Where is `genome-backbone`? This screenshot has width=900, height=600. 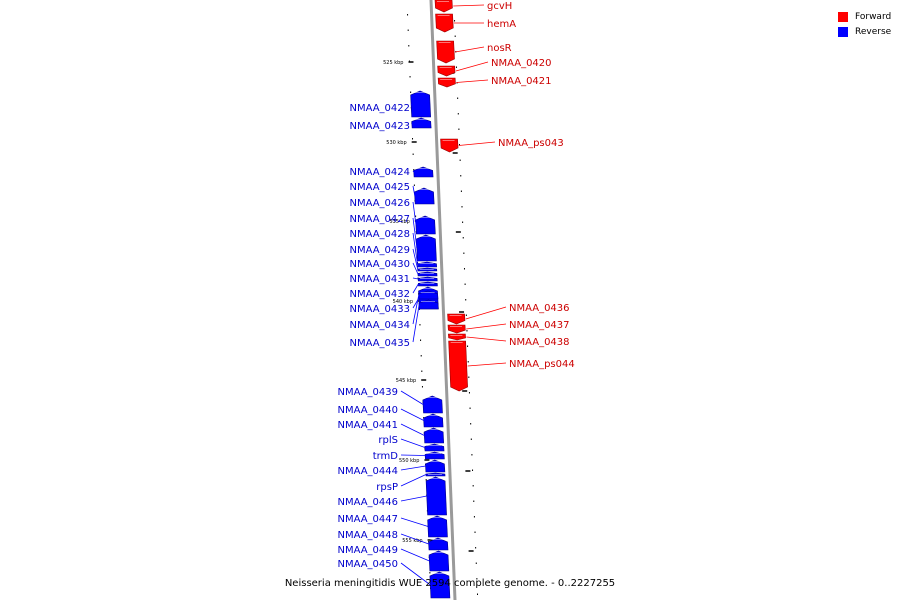 genome-backbone is located at coordinates (443, 300).